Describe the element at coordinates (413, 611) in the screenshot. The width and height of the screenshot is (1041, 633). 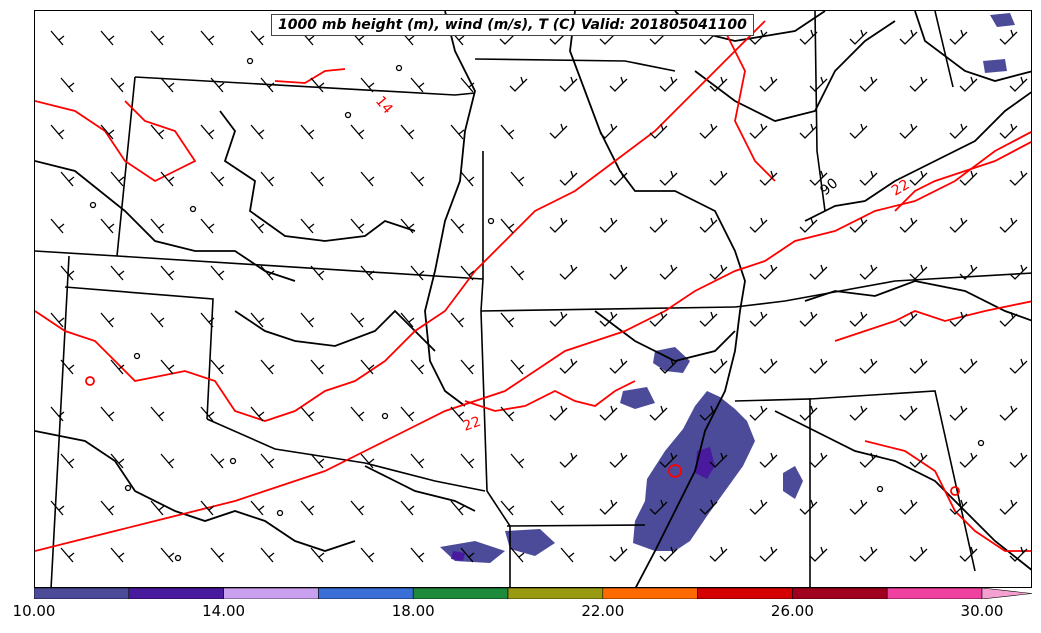
I see `colorbar-tick-label: 18.00` at that location.